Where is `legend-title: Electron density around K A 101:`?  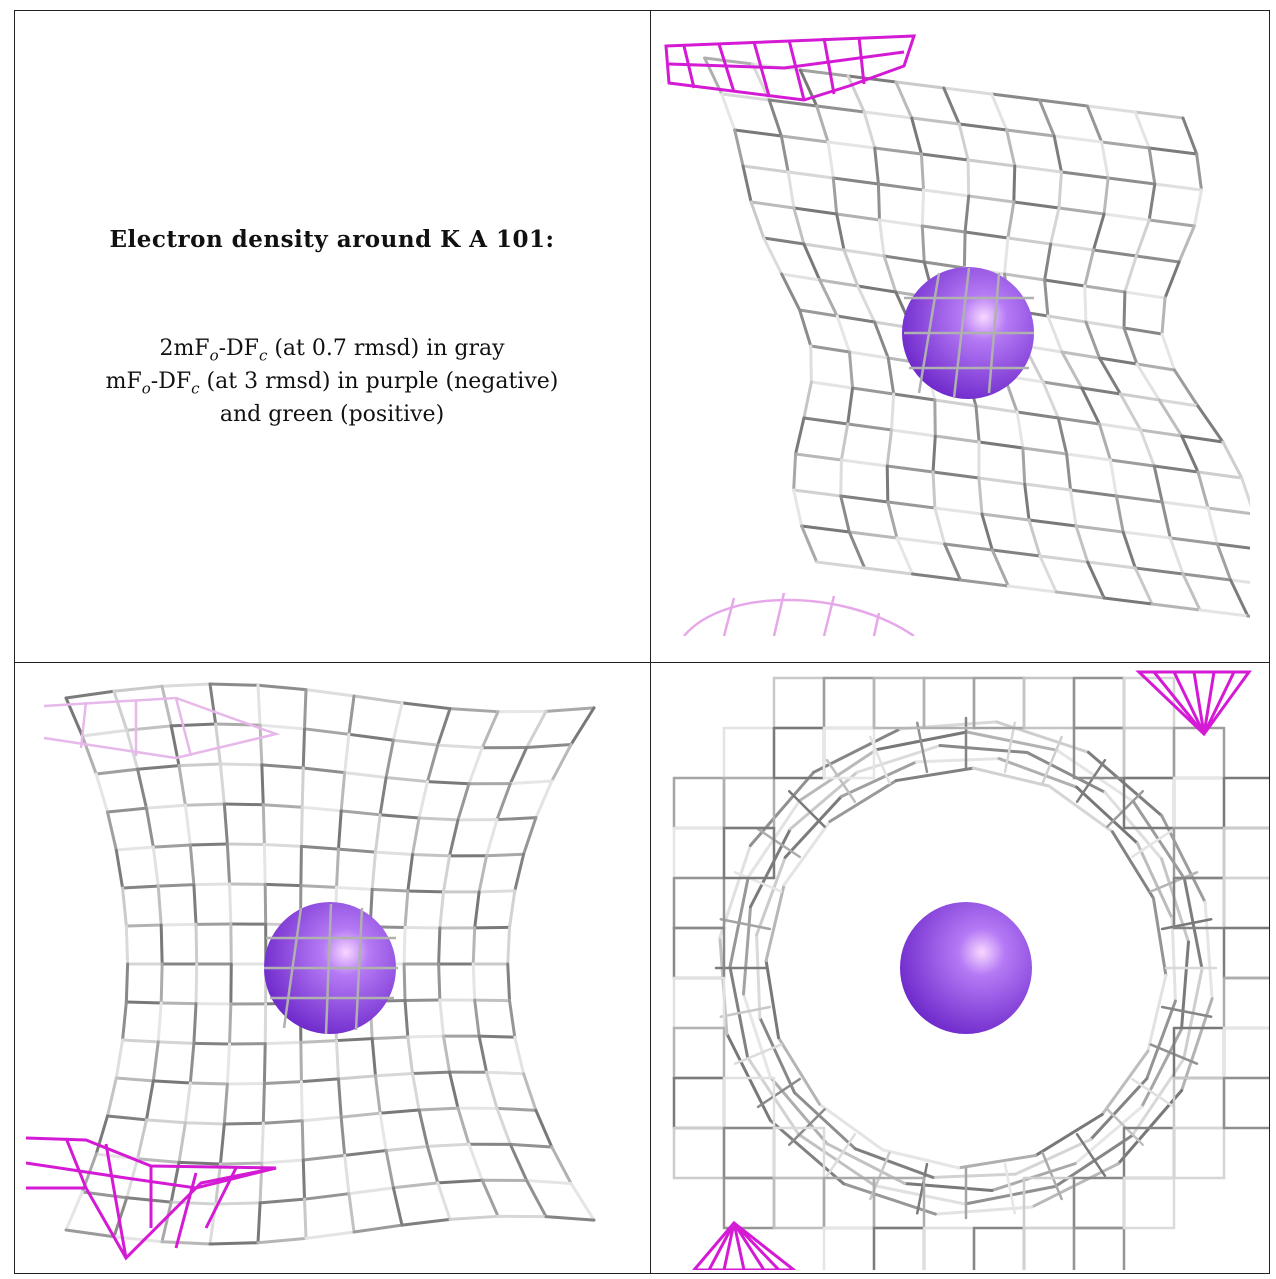 legend-title: Electron density around K A 101: is located at coordinates (332, 239).